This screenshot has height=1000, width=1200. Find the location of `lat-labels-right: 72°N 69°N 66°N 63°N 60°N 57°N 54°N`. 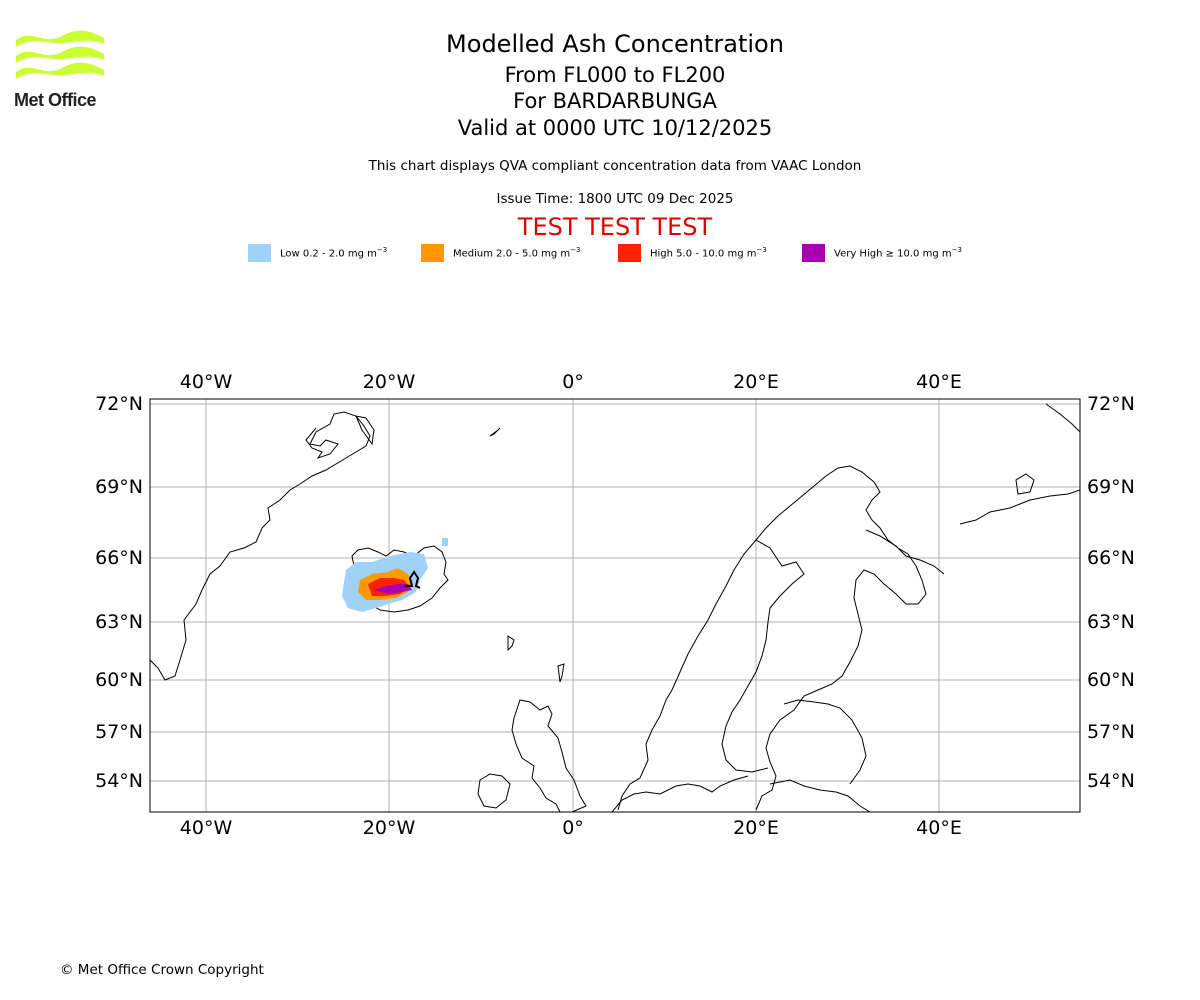

lat-labels-right: 72°N 69°N 66°N 63°N 60°N 57°N 54°N is located at coordinates (1111, 592).